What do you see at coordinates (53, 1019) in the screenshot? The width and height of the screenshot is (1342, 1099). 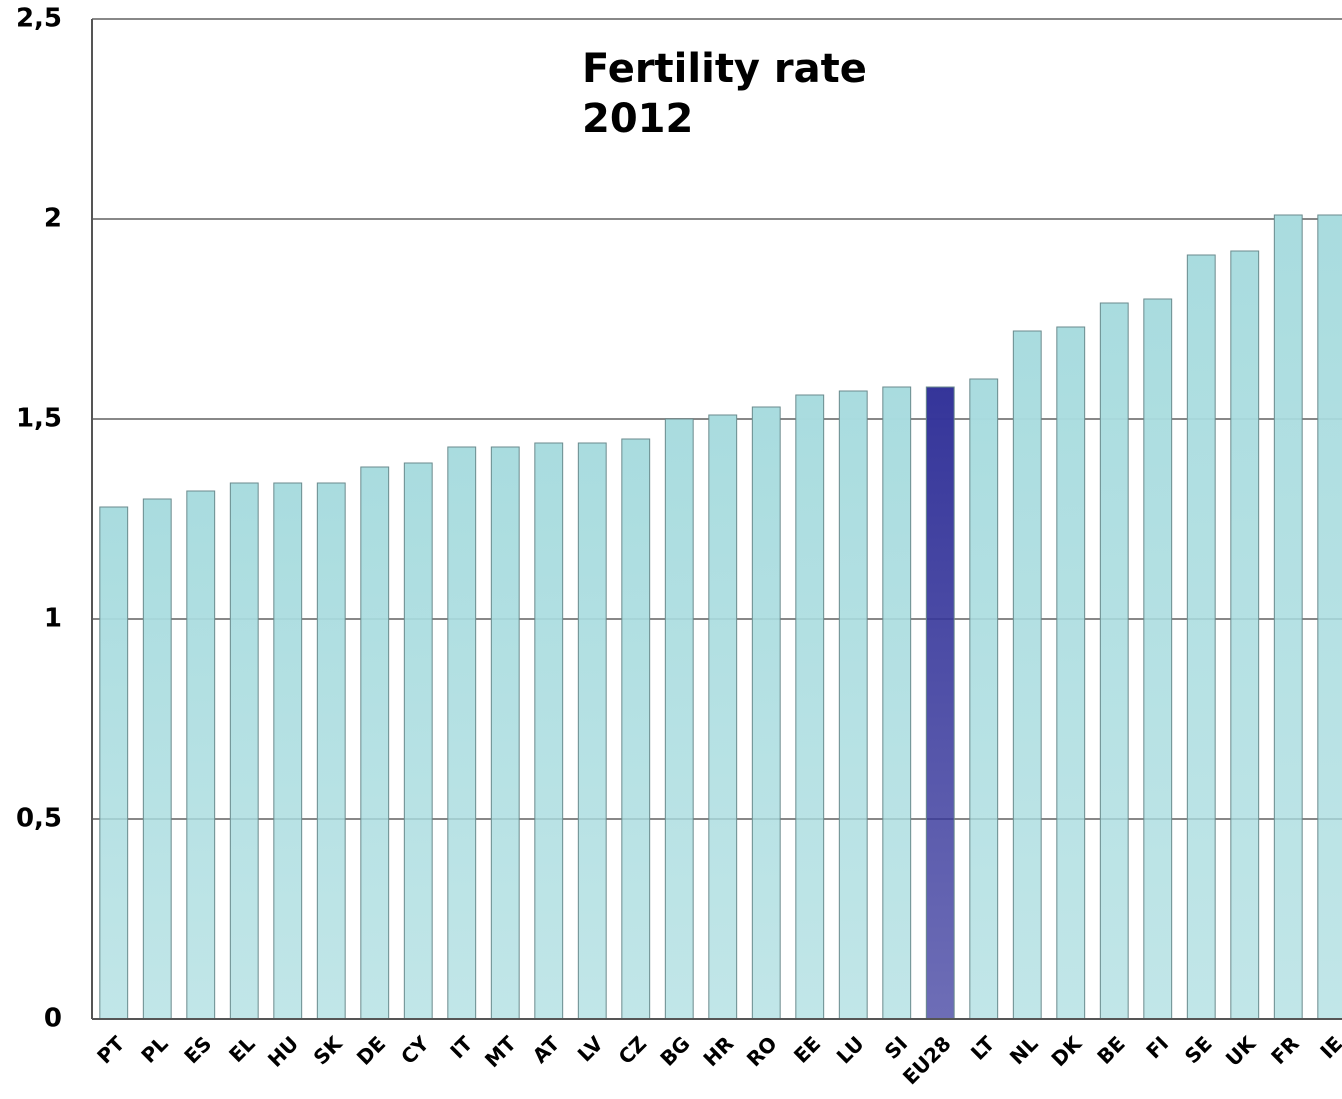 I see `y-tick-label: 0` at bounding box center [53, 1019].